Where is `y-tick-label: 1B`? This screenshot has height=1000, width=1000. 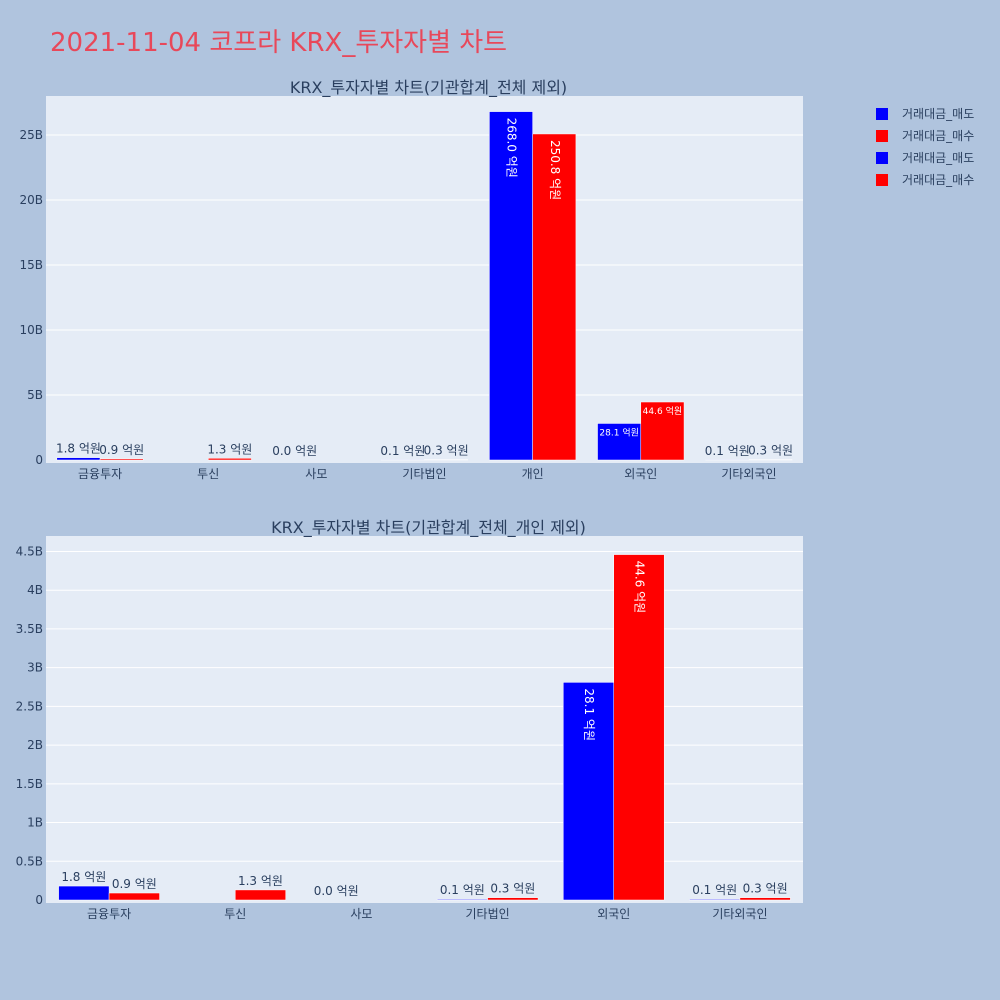 y-tick-label: 1B is located at coordinates (35, 823).